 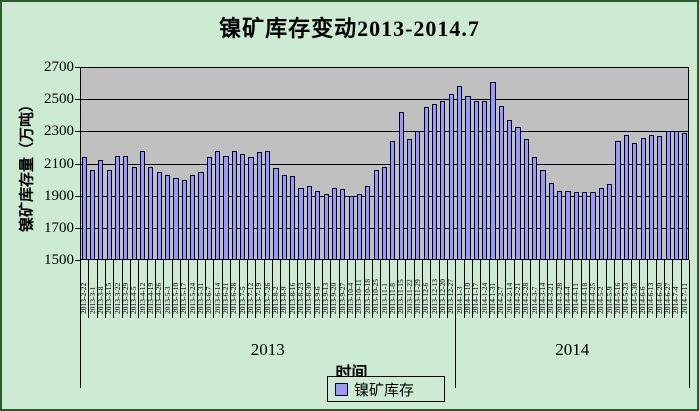 I want to click on x-tick-label: 2013-11-15, so click(x=401, y=296).